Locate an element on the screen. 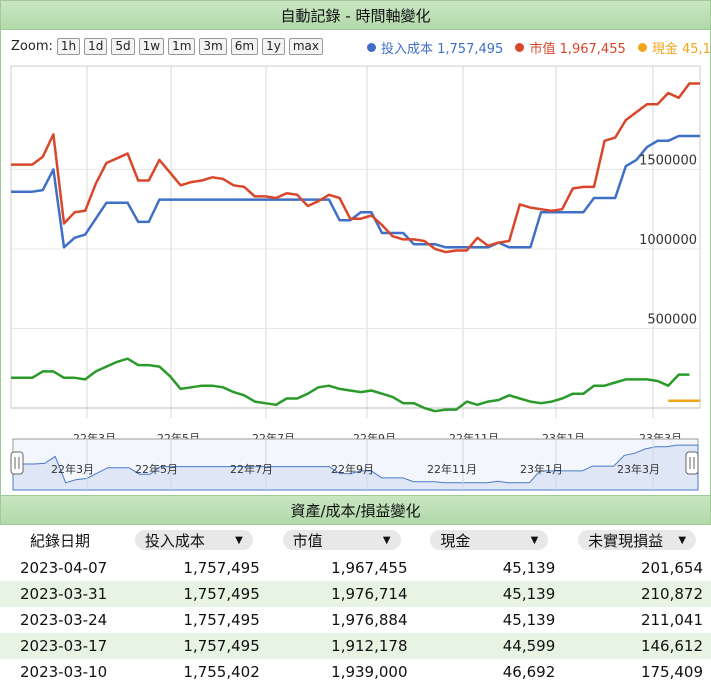  y-tick-label: 1000000 is located at coordinates (668, 240).